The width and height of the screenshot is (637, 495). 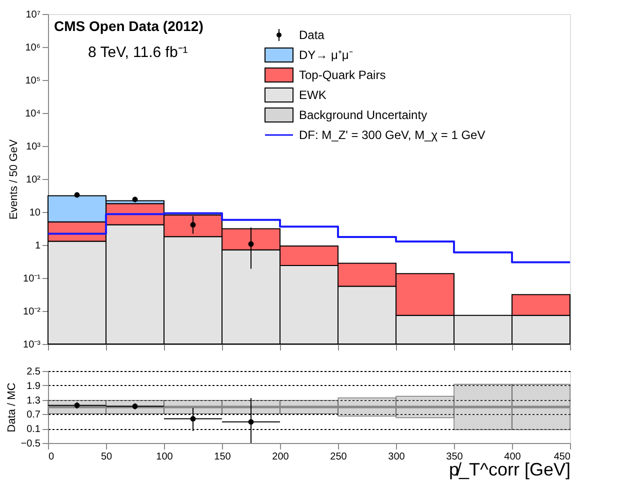 I want to click on y-tick-label: 2.5, so click(x=33, y=372).